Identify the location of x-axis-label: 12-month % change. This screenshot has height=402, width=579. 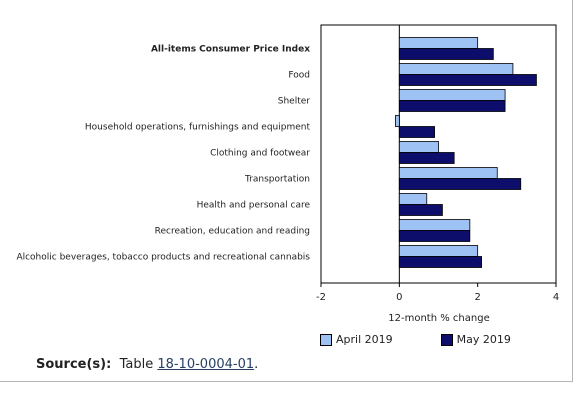
(438, 318).